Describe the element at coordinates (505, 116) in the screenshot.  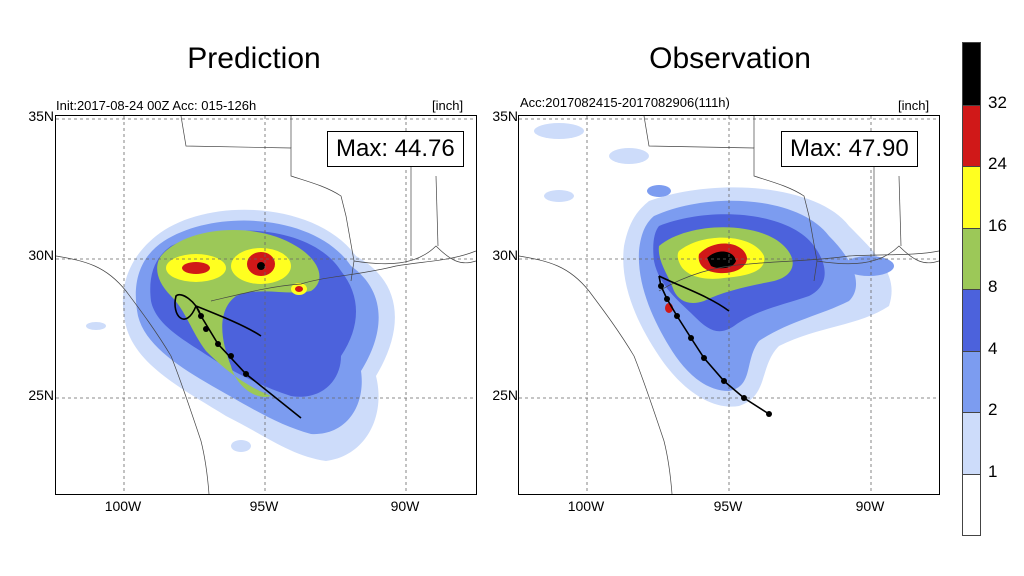
I see `lat-label-35n-right: 35N` at that location.